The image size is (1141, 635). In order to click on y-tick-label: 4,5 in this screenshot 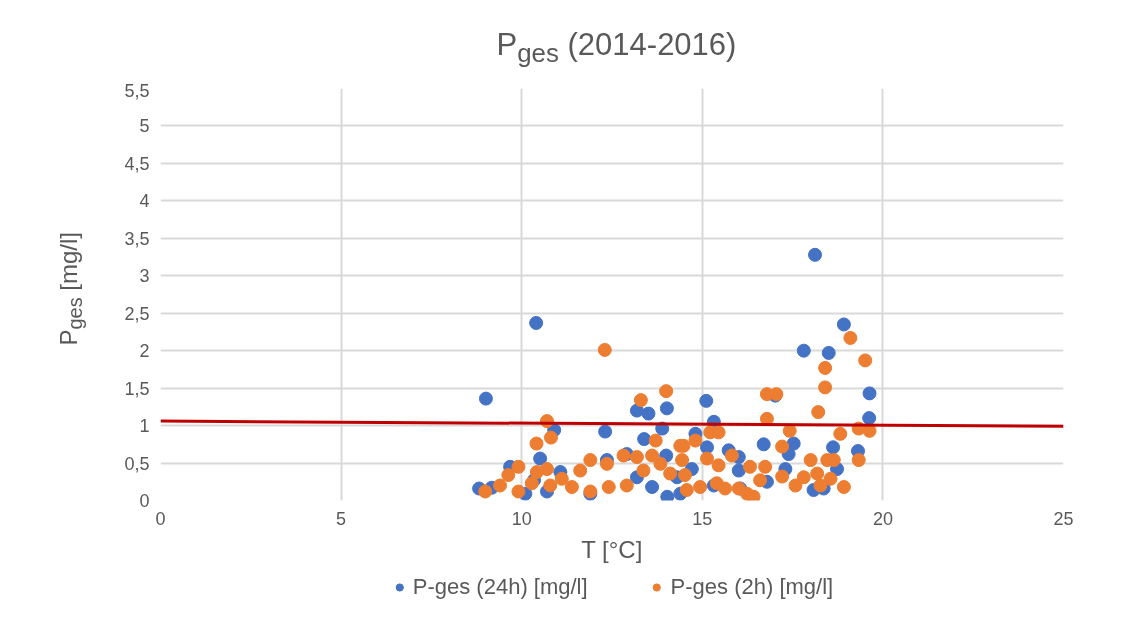, I will do `click(137, 163)`.